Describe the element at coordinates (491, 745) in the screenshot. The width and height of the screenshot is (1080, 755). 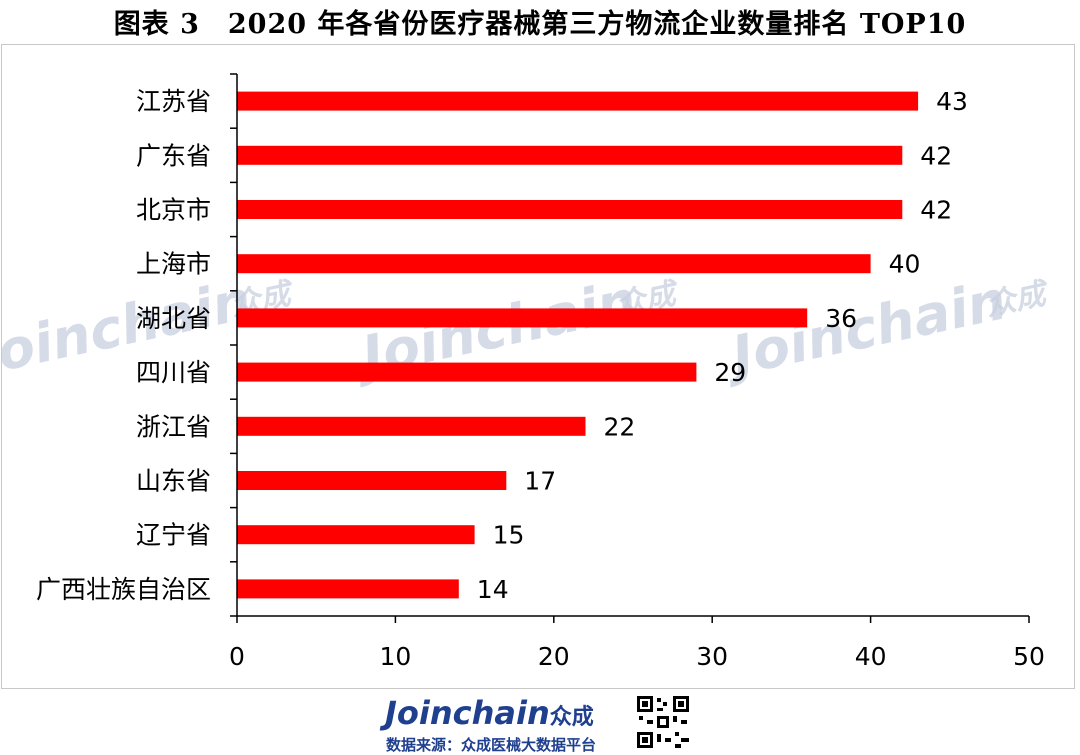
I see `footer-source-text: 数据来源：众成医械大数据平台` at that location.